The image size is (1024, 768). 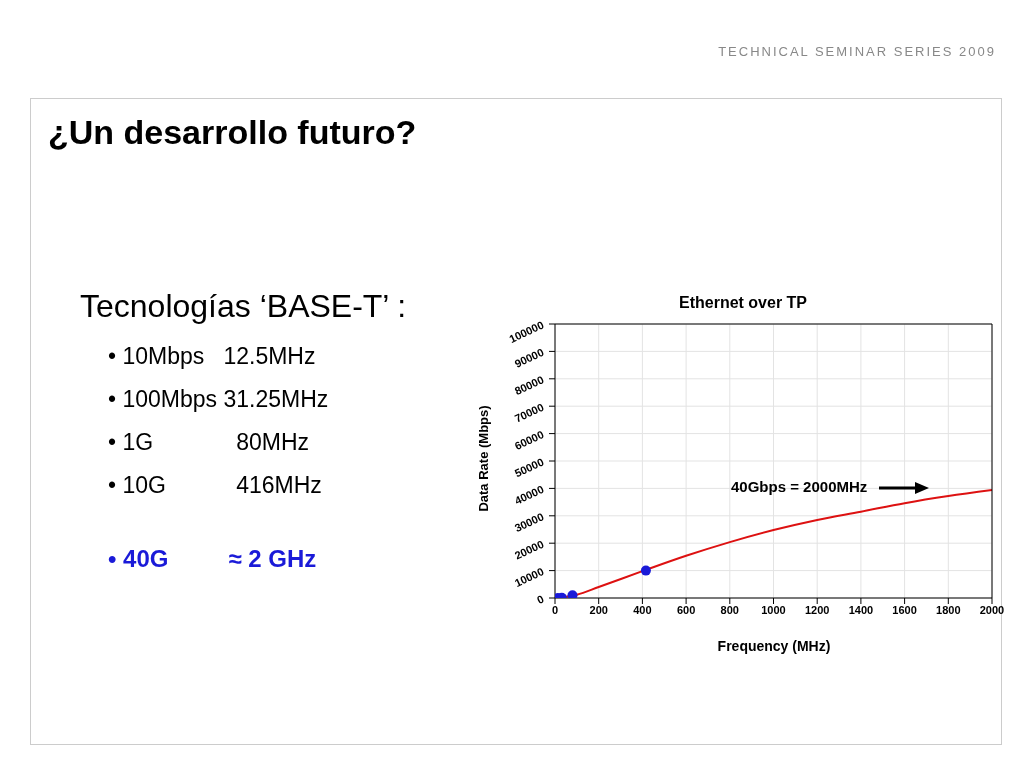 What do you see at coordinates (992, 609) in the screenshot?
I see `x-tick-label: 2000` at bounding box center [992, 609].